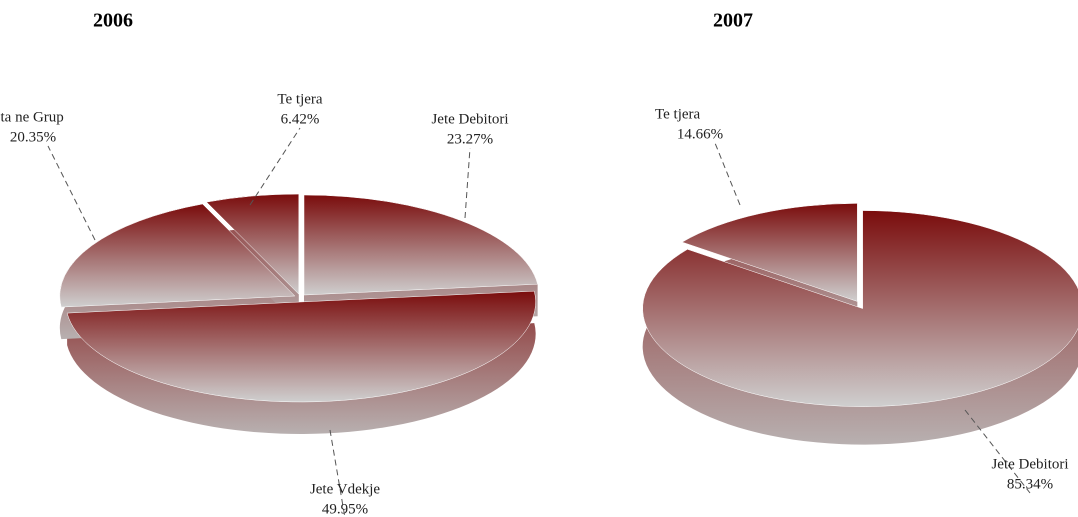 The width and height of the screenshot is (1078, 517). Describe the element at coordinates (113, 21) in the screenshot. I see `chart-title: 2006` at that location.